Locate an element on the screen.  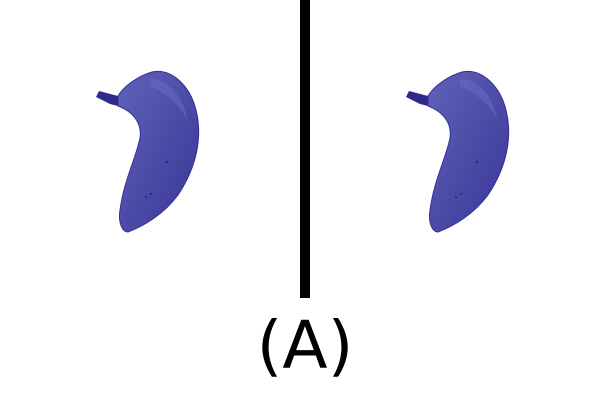
right-mesh-render is located at coordinates (458, 151).